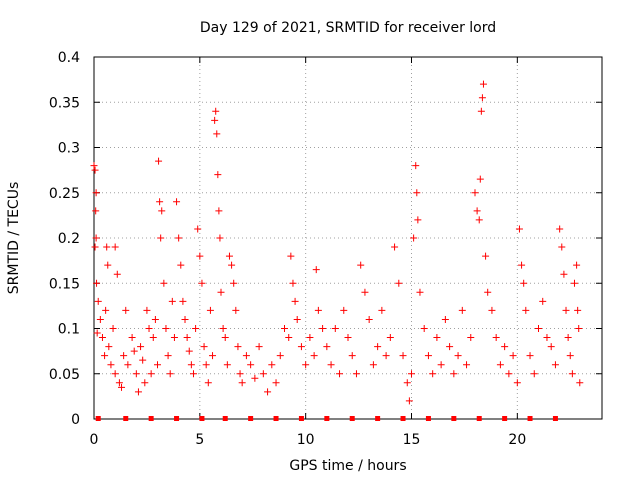 The image size is (640, 480). I want to click on y-tick-label: 0.35, so click(64, 103).